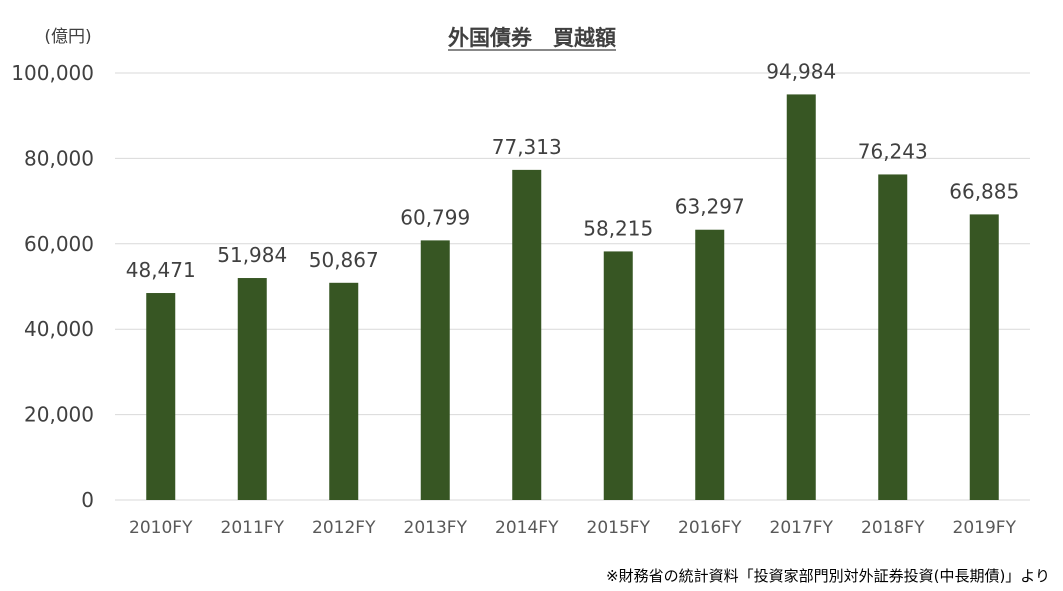 The height and width of the screenshot is (591, 1063). What do you see at coordinates (52, 286) in the screenshot?
I see `y-axis-ticks: 0 20,000 40,000 60,000 80,000 100,000` at bounding box center [52, 286].